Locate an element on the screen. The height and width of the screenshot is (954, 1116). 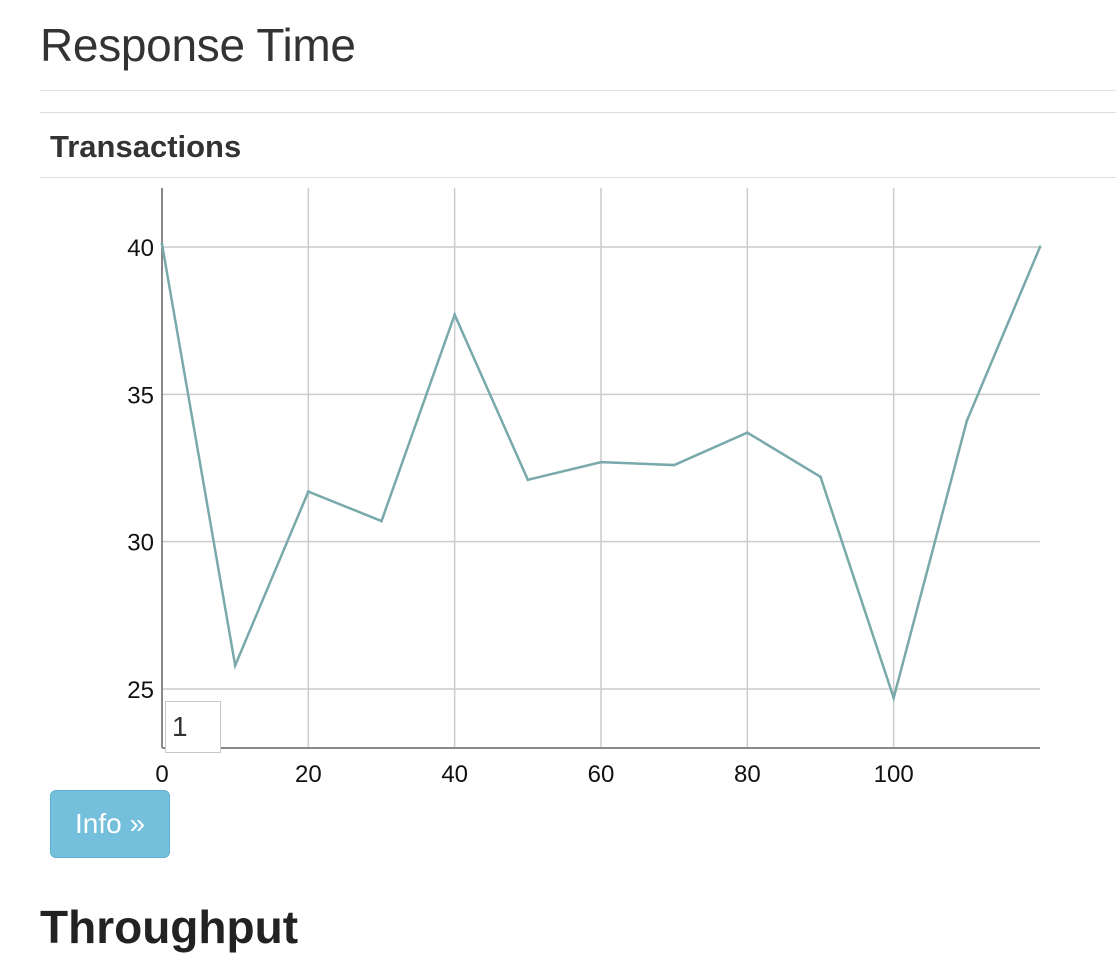
panel-heading: Transactions is located at coordinates (578, 145).